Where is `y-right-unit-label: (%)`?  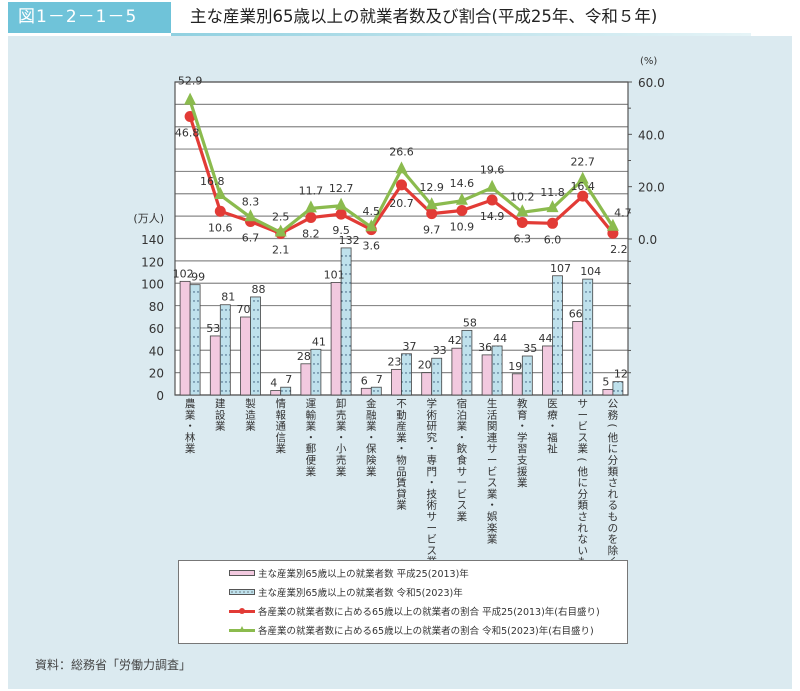
y-right-unit-label: (%) is located at coordinates (648, 61).